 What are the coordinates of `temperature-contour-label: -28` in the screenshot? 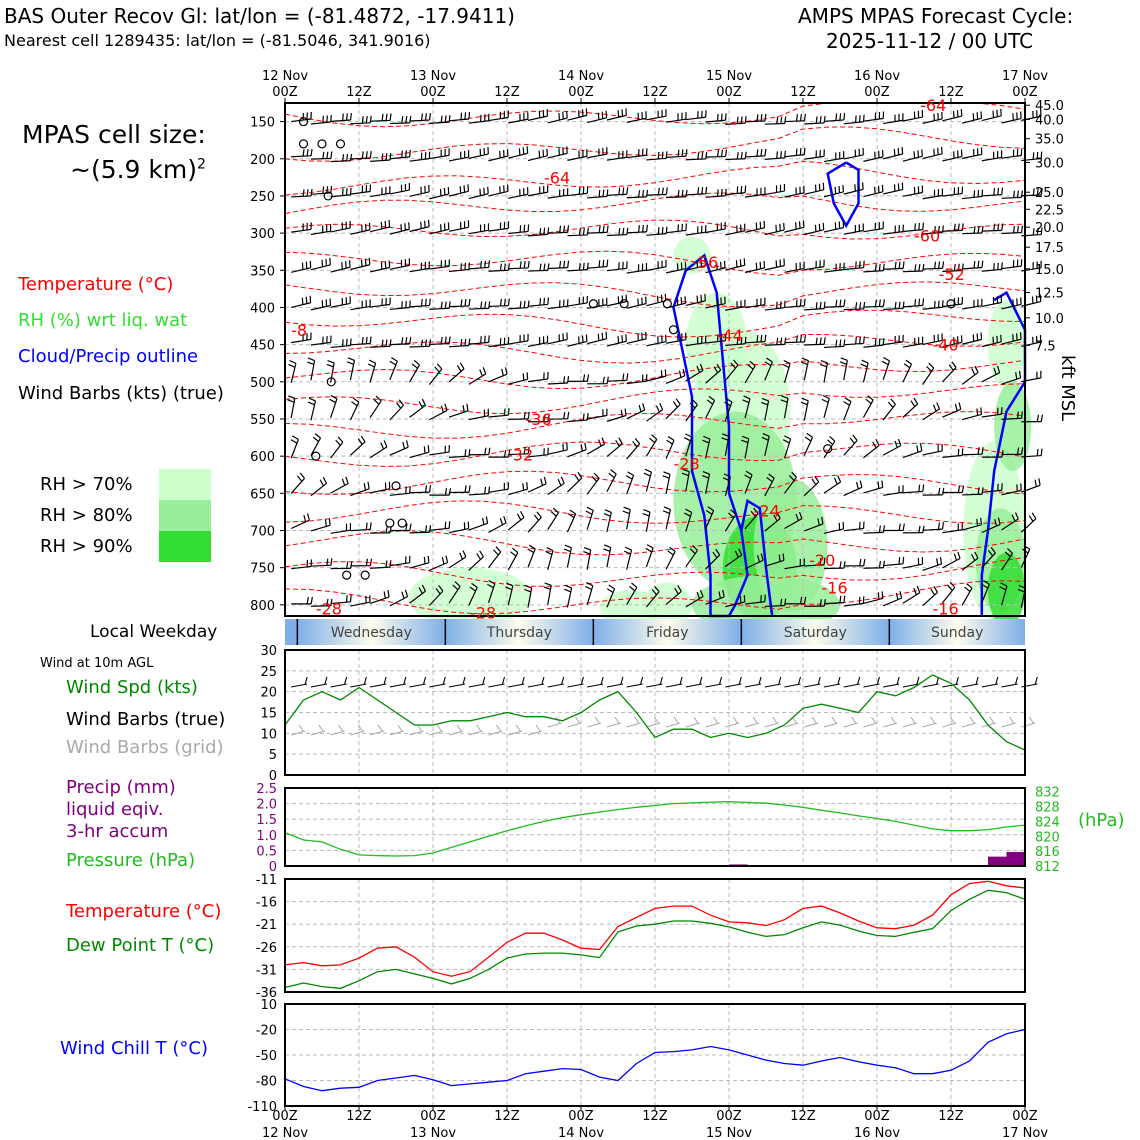 It's located at (329, 609).